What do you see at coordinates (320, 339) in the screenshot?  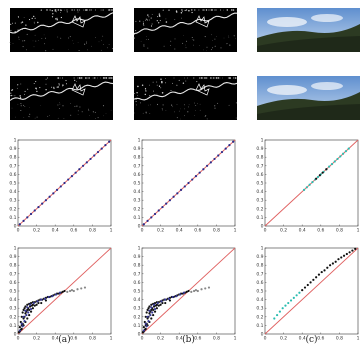 I see `x-tick-label: 0.6` at bounding box center [320, 339].